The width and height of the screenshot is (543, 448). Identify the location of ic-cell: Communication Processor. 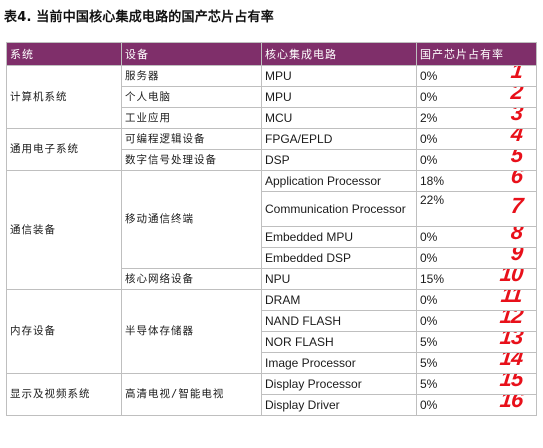
(339, 209).